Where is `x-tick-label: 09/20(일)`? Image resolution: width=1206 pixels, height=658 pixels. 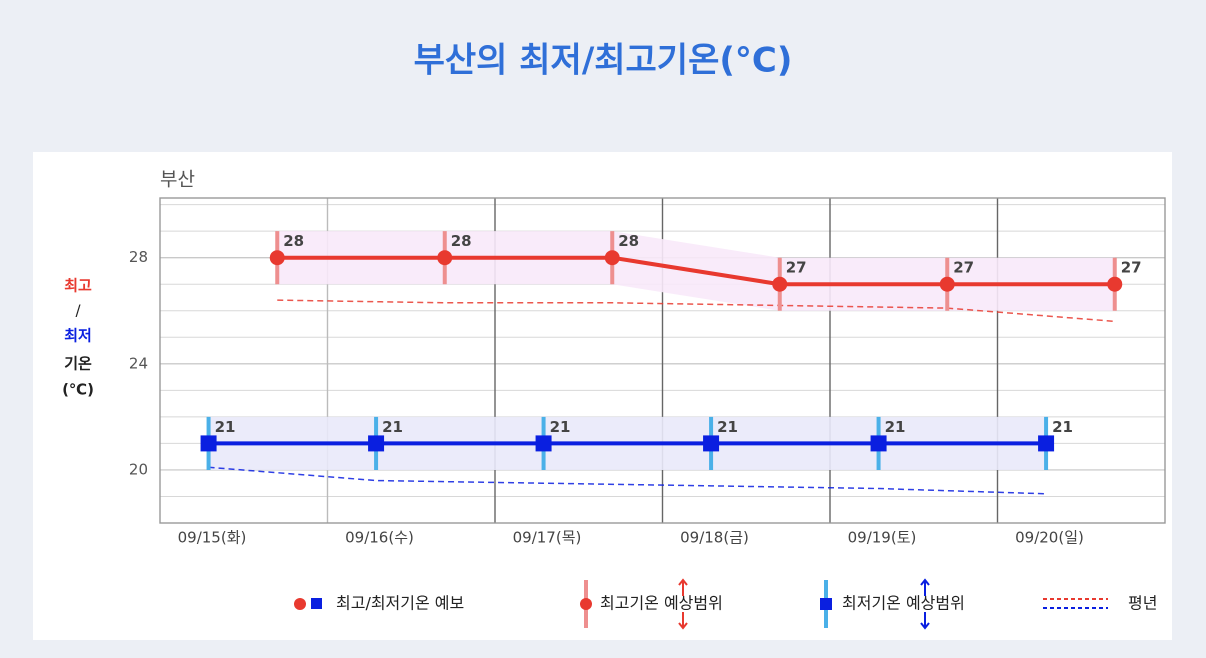 x-tick-label: 09/20(일) is located at coordinates (1049, 538).